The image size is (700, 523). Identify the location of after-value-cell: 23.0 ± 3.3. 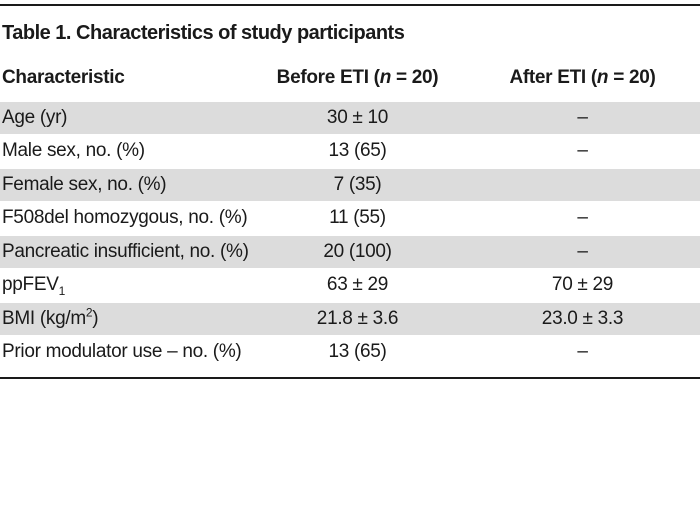
(582, 318).